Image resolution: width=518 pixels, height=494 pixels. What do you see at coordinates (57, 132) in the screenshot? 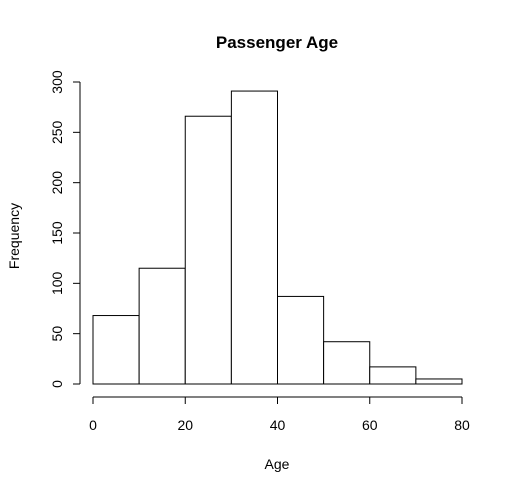
I see `y-tick-label-250: 250` at bounding box center [57, 132].